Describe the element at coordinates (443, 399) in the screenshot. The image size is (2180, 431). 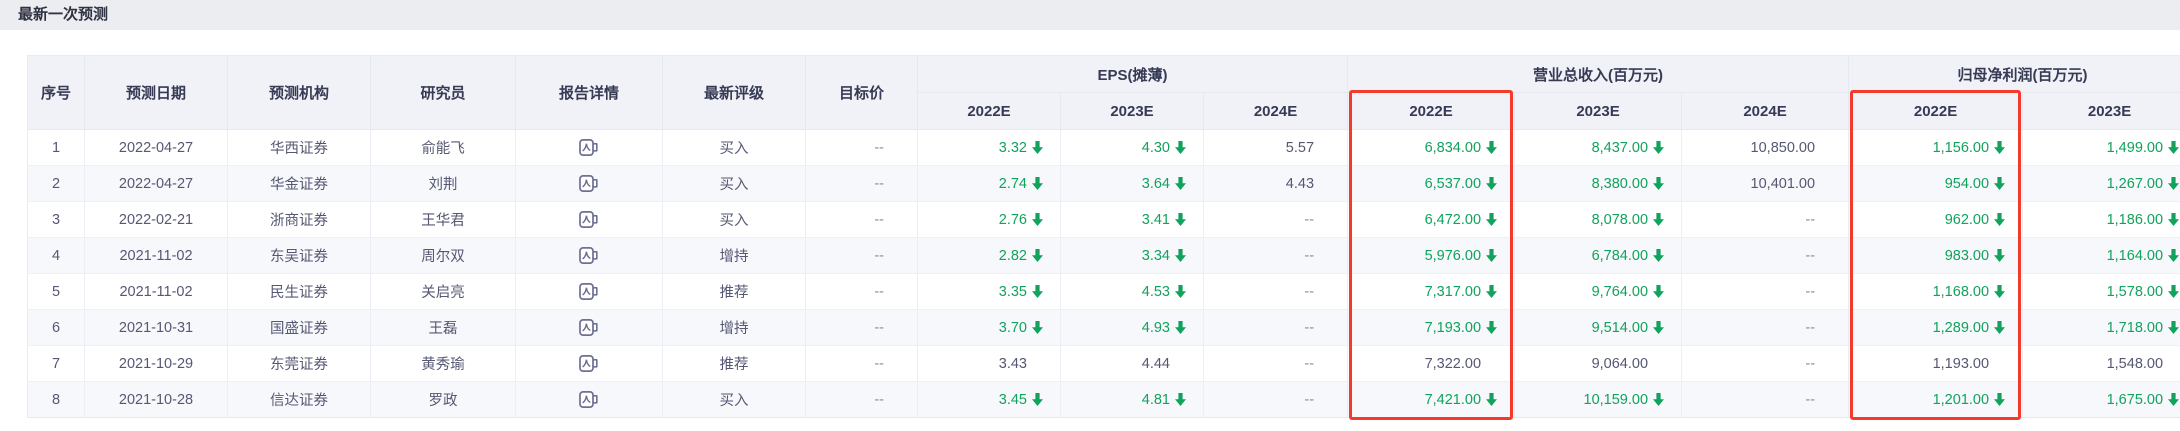
I see `cell-researcher: 罗政` at that location.